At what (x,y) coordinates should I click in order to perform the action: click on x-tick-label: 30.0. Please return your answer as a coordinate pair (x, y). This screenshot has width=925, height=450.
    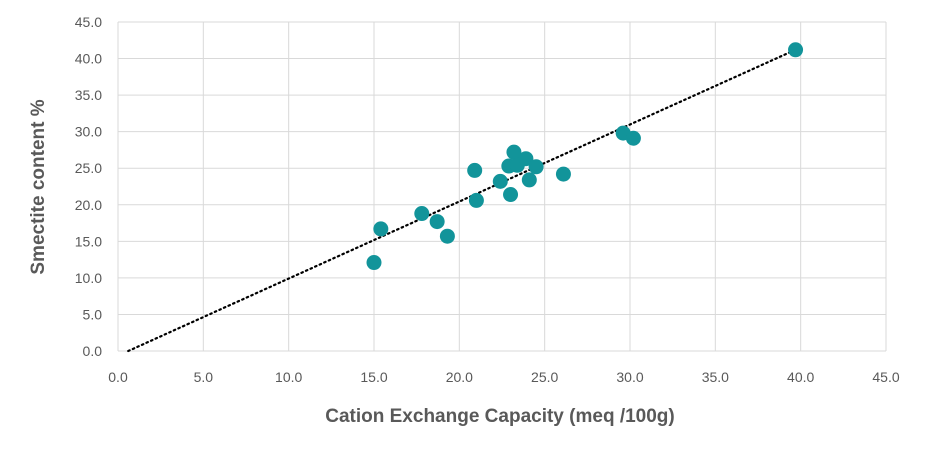
    Looking at the image, I should click on (629, 377).